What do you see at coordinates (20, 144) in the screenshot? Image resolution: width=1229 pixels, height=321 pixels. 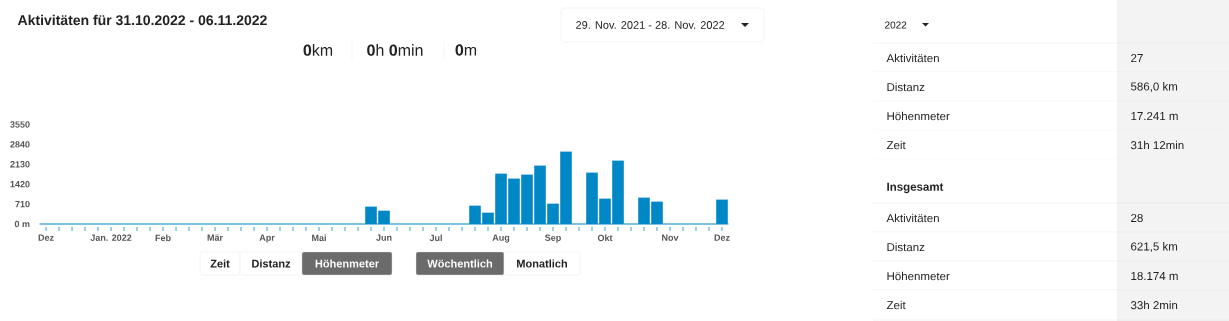 I see `y-tick-label: 2840` at bounding box center [20, 144].